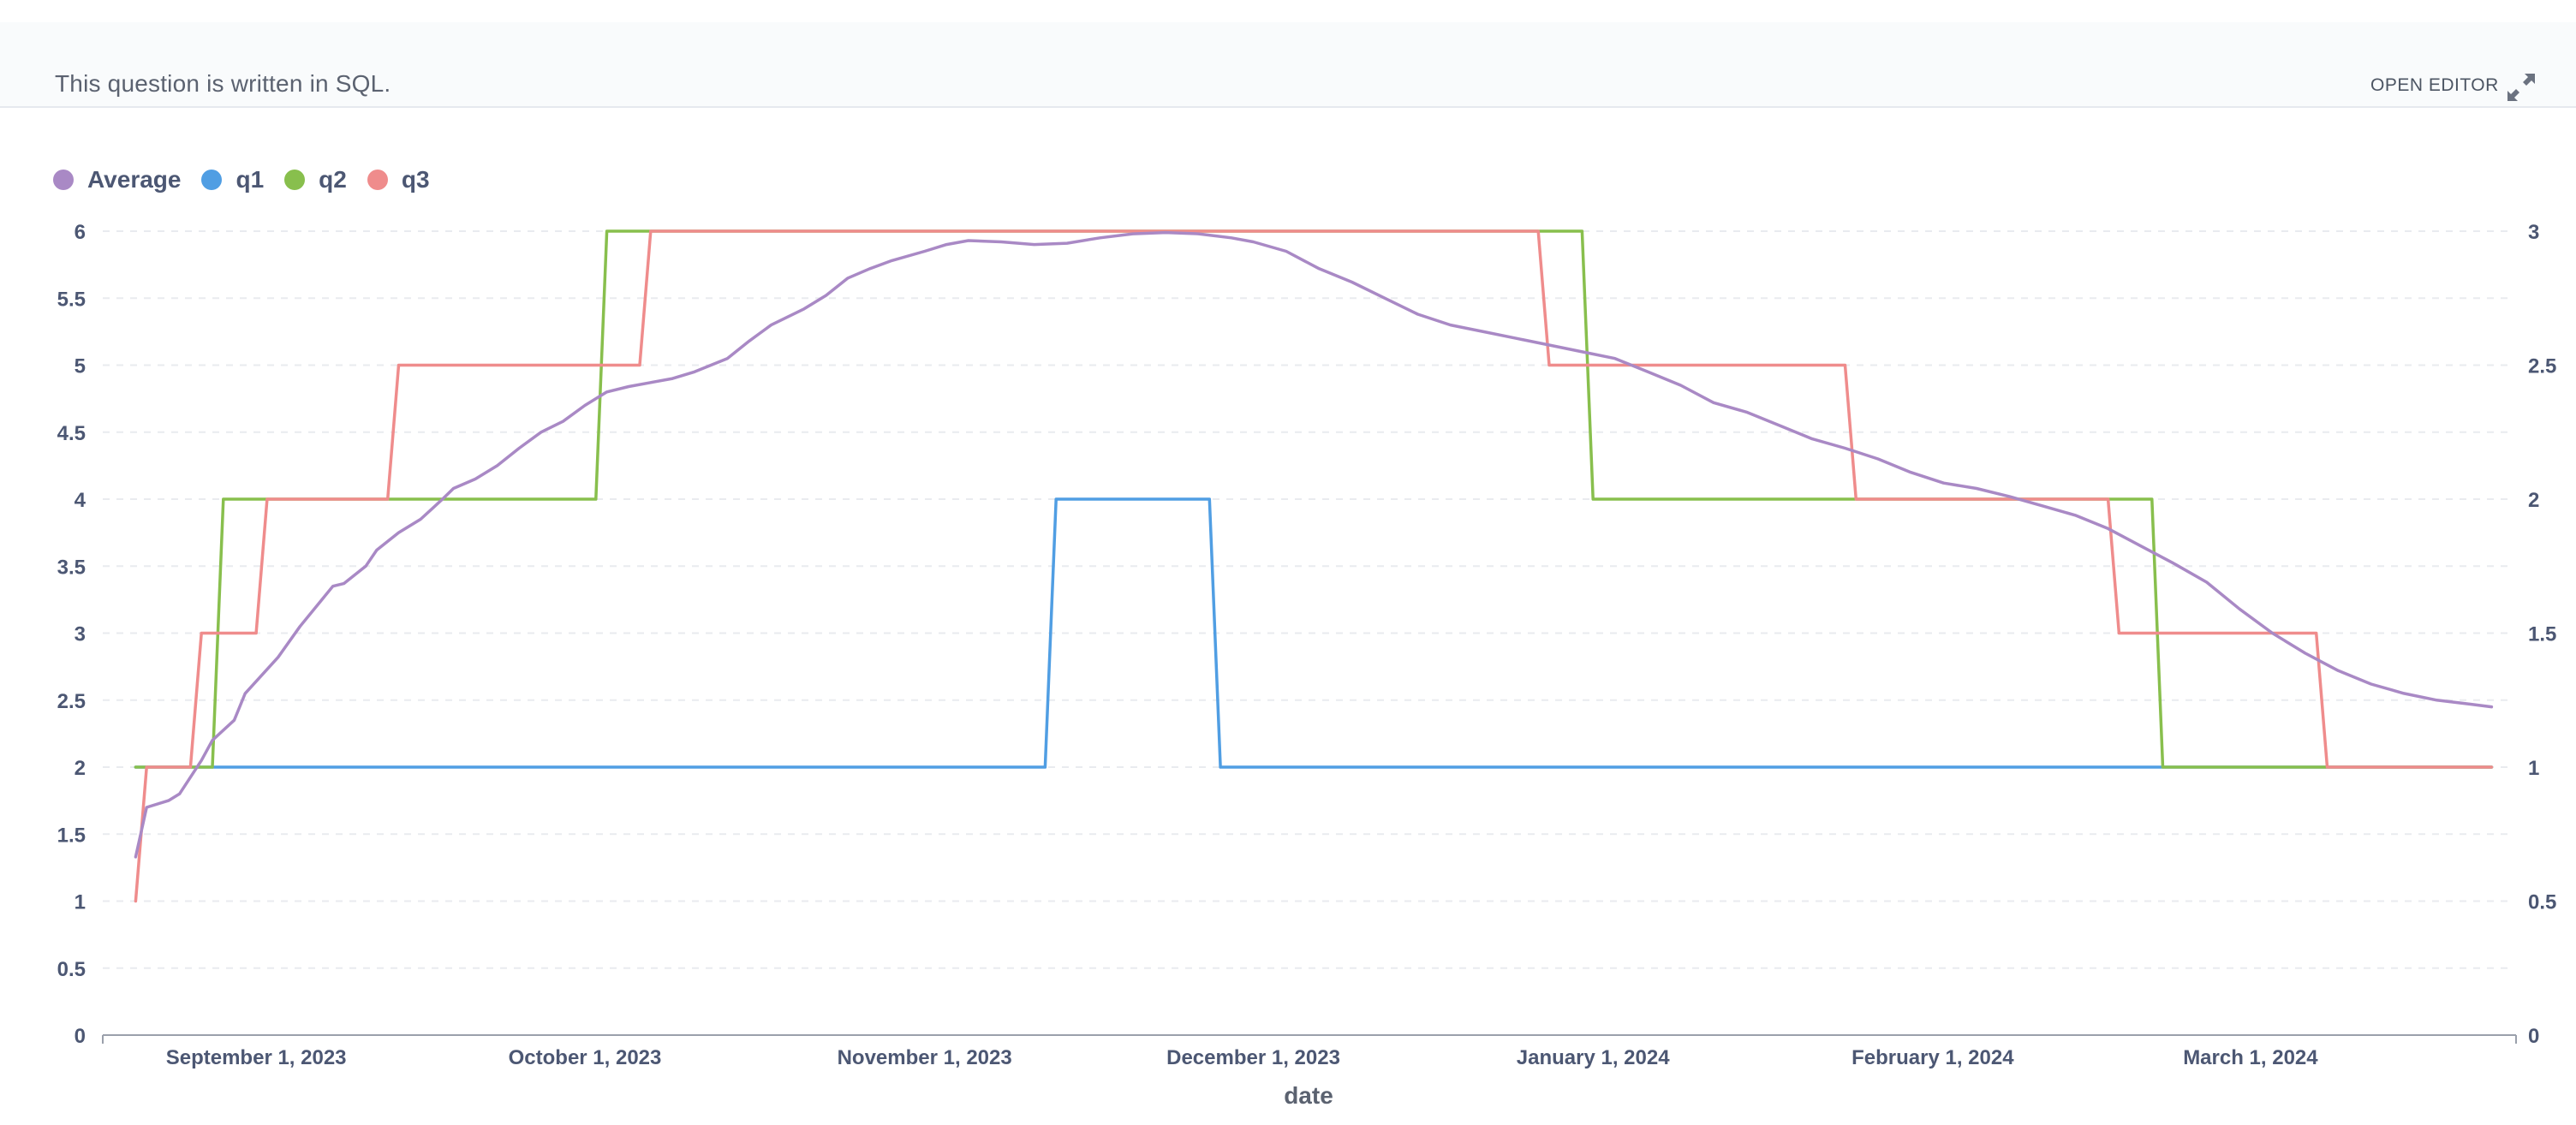 The height and width of the screenshot is (1125, 2576). I want to click on expand-arrows-icon, so click(2521, 87).